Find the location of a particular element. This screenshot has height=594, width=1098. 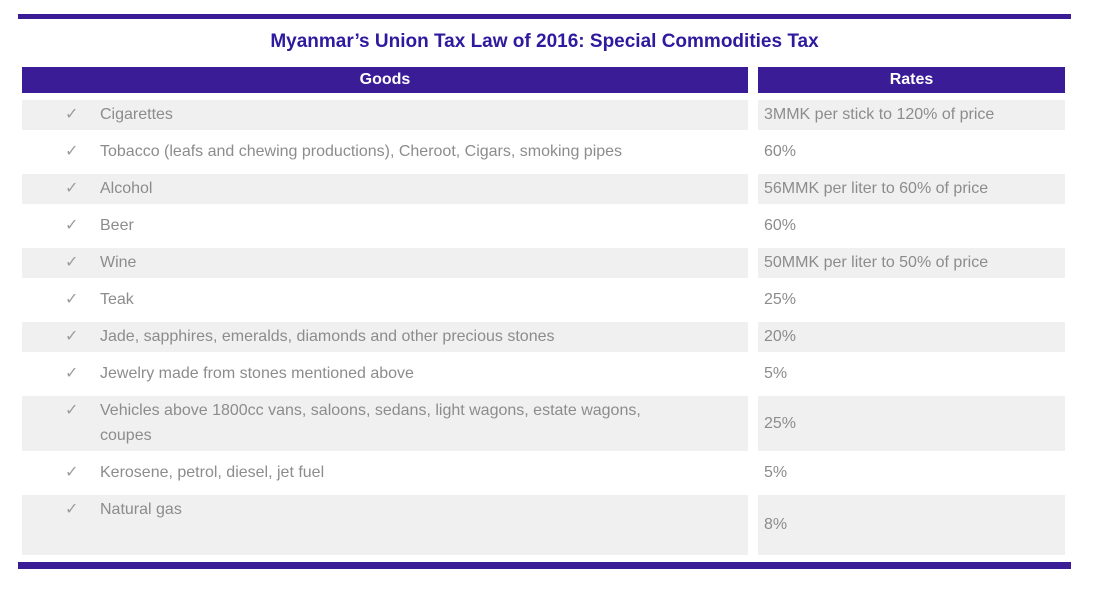

table-row: ✓ Natural gas 8% is located at coordinates (543, 525).